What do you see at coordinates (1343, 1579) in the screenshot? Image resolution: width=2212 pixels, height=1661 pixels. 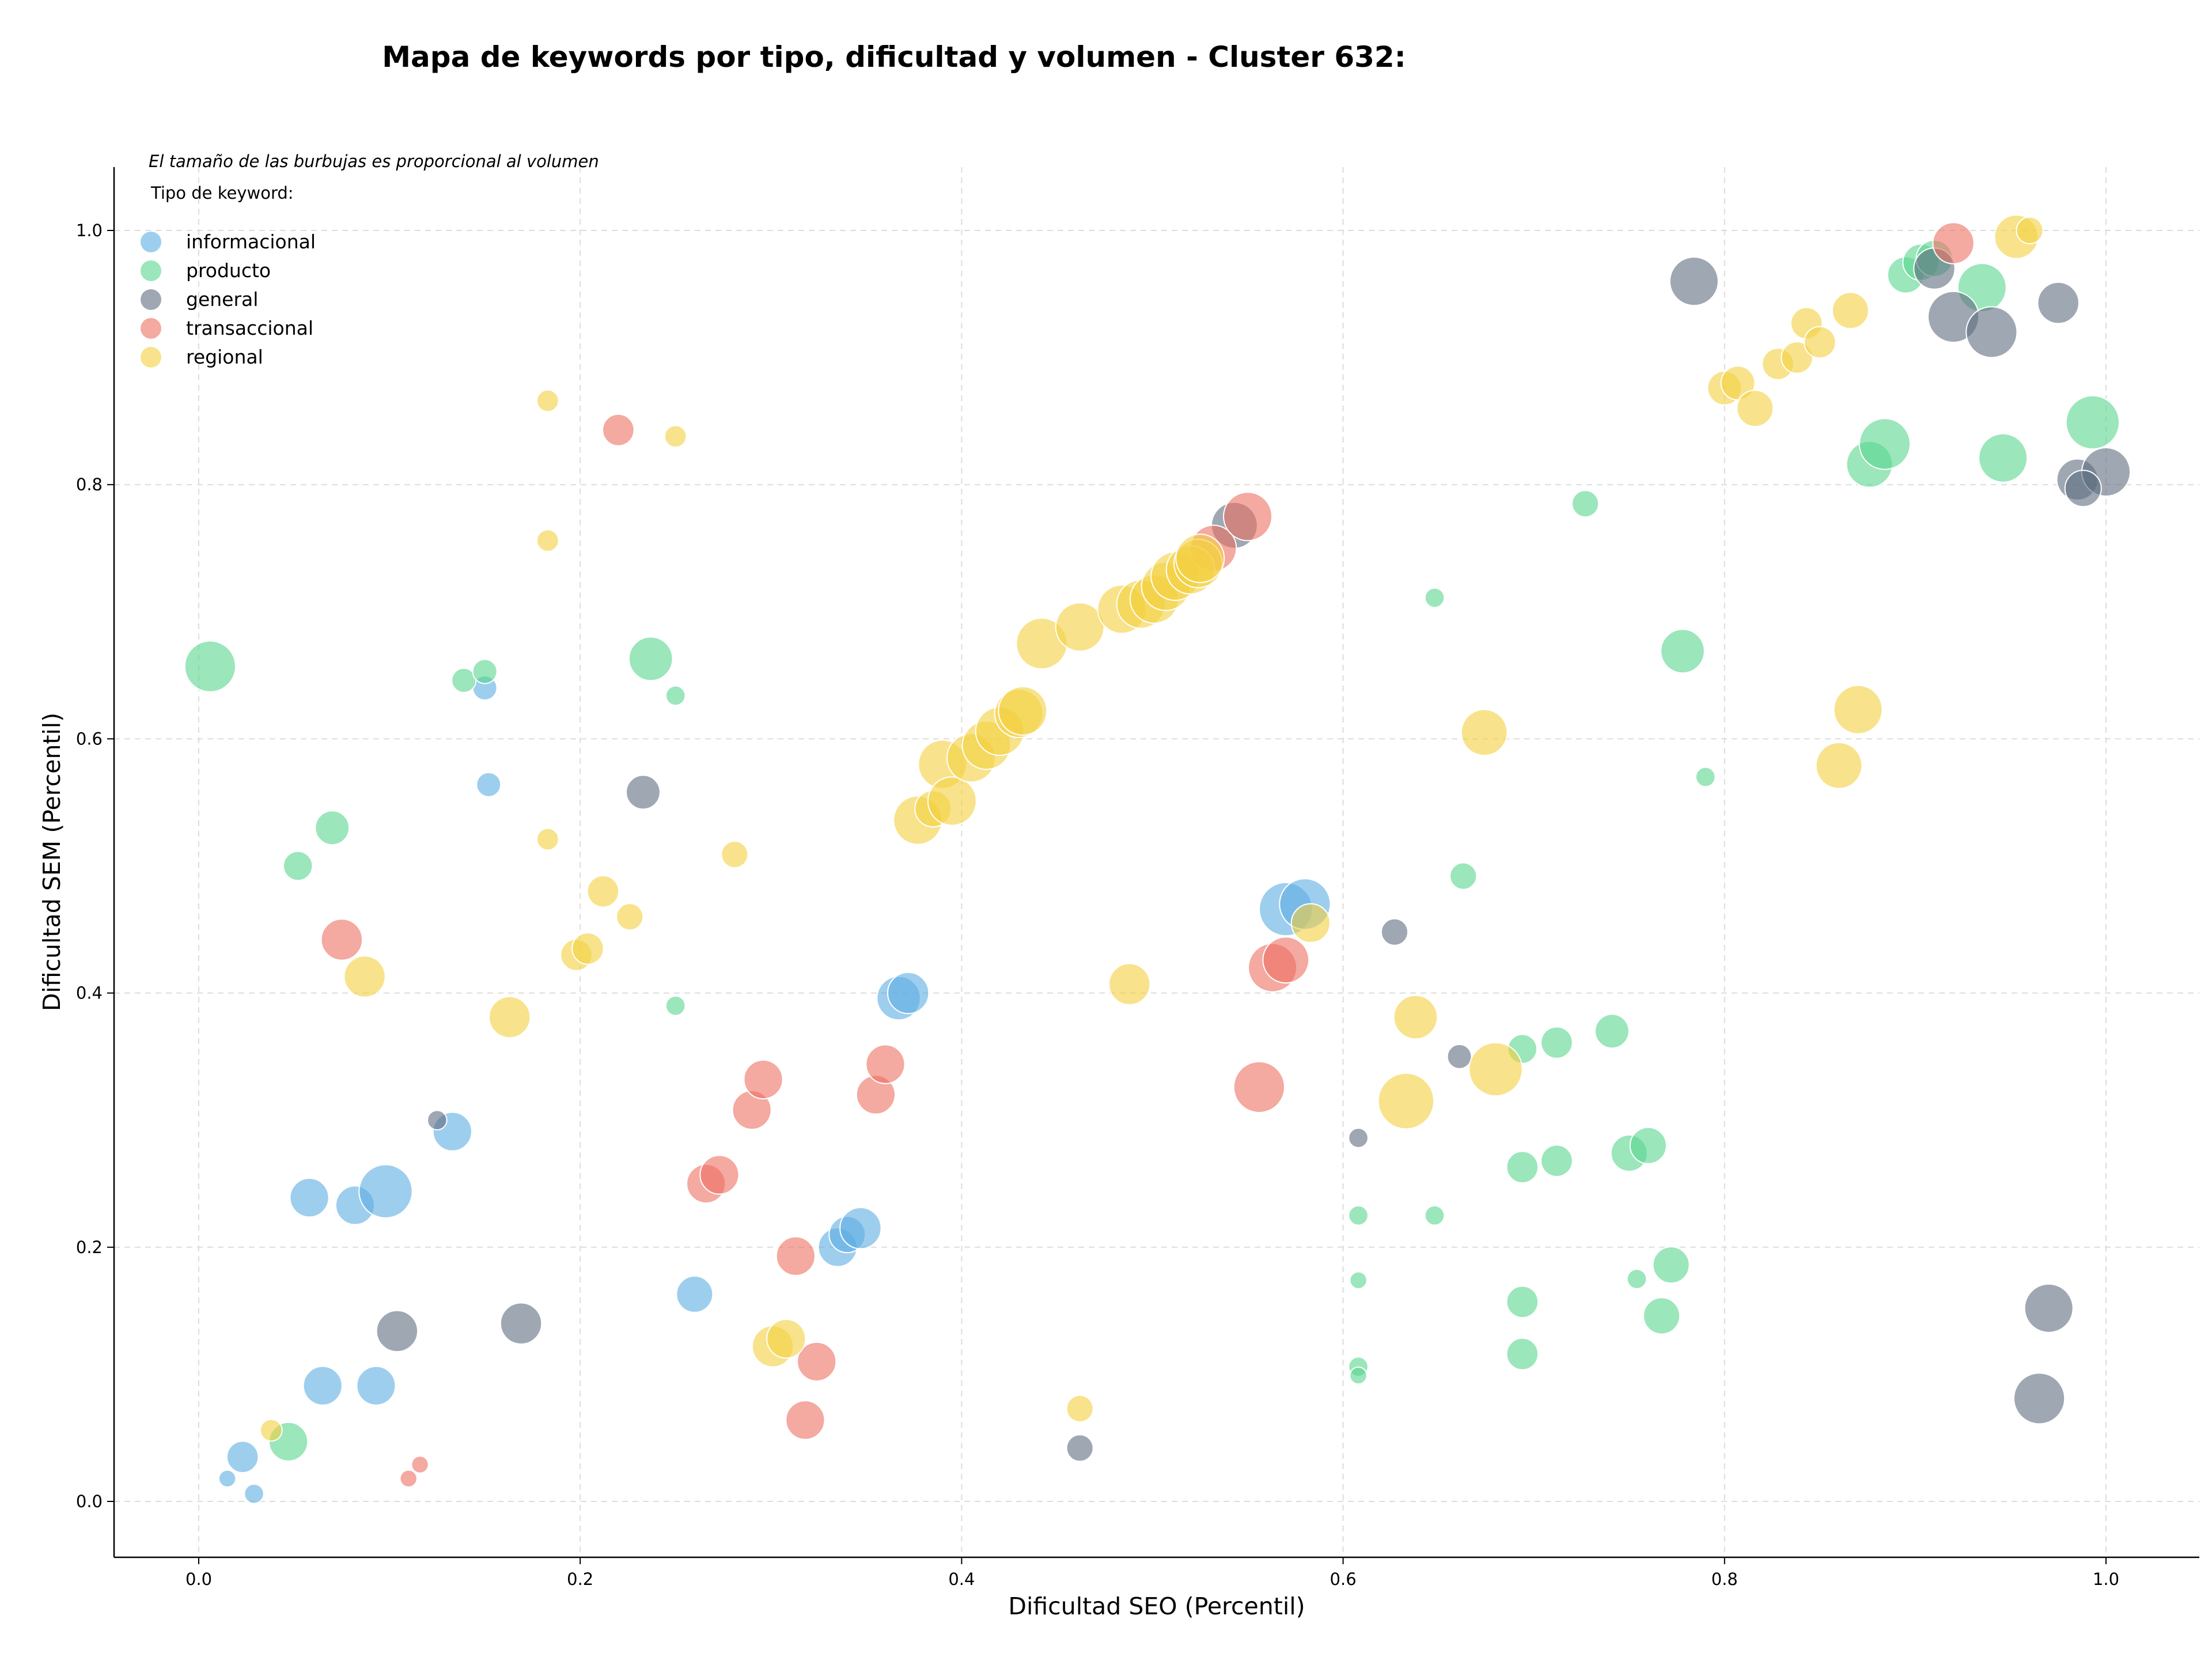 I see `x-tick-label: 0.6` at bounding box center [1343, 1579].